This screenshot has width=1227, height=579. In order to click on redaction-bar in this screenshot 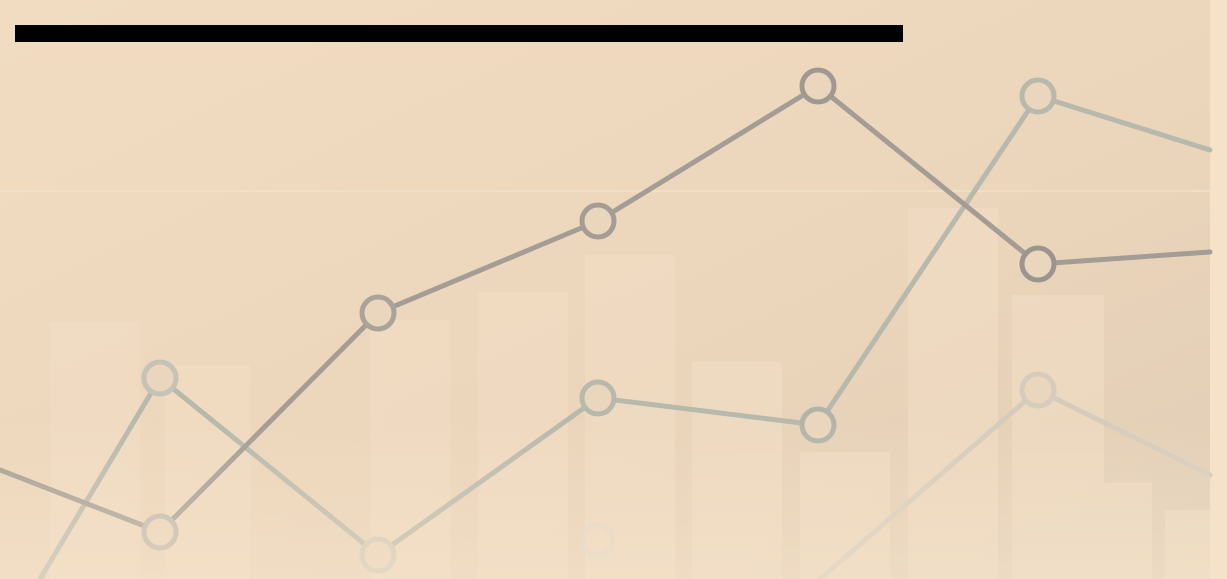, I will do `click(459, 33)`.